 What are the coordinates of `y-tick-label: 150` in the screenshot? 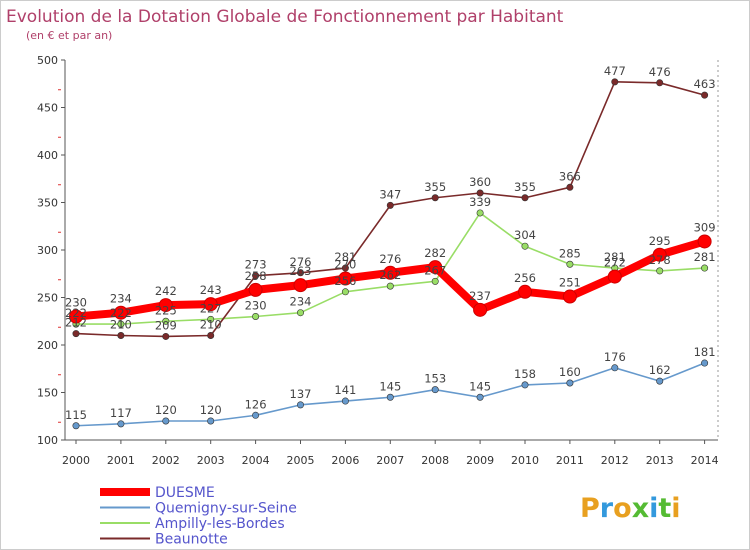 It's located at (47, 393).